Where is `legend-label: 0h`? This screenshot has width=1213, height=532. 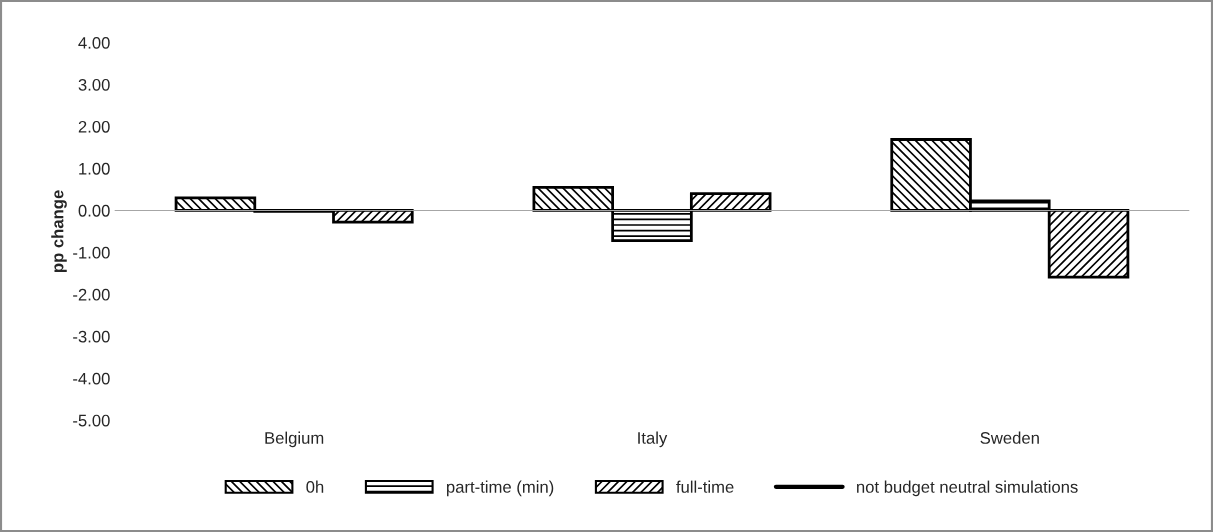 legend-label: 0h is located at coordinates (315, 486).